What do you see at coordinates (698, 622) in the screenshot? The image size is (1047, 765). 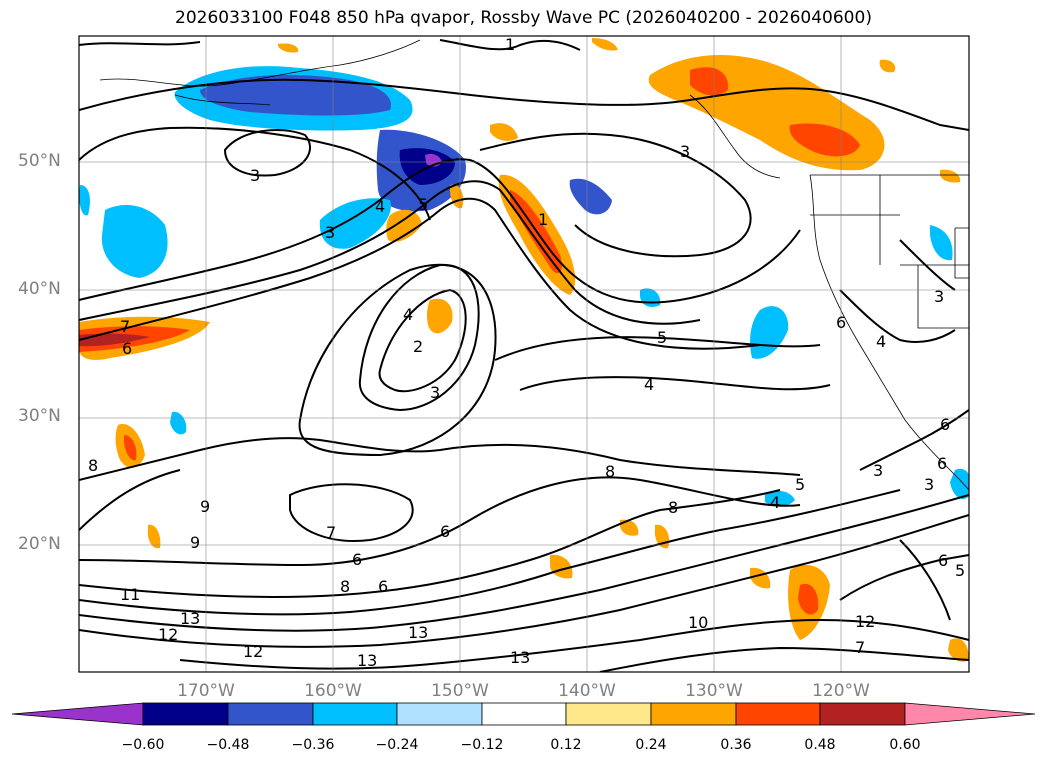 I see `contour-label: 10` at bounding box center [698, 622].